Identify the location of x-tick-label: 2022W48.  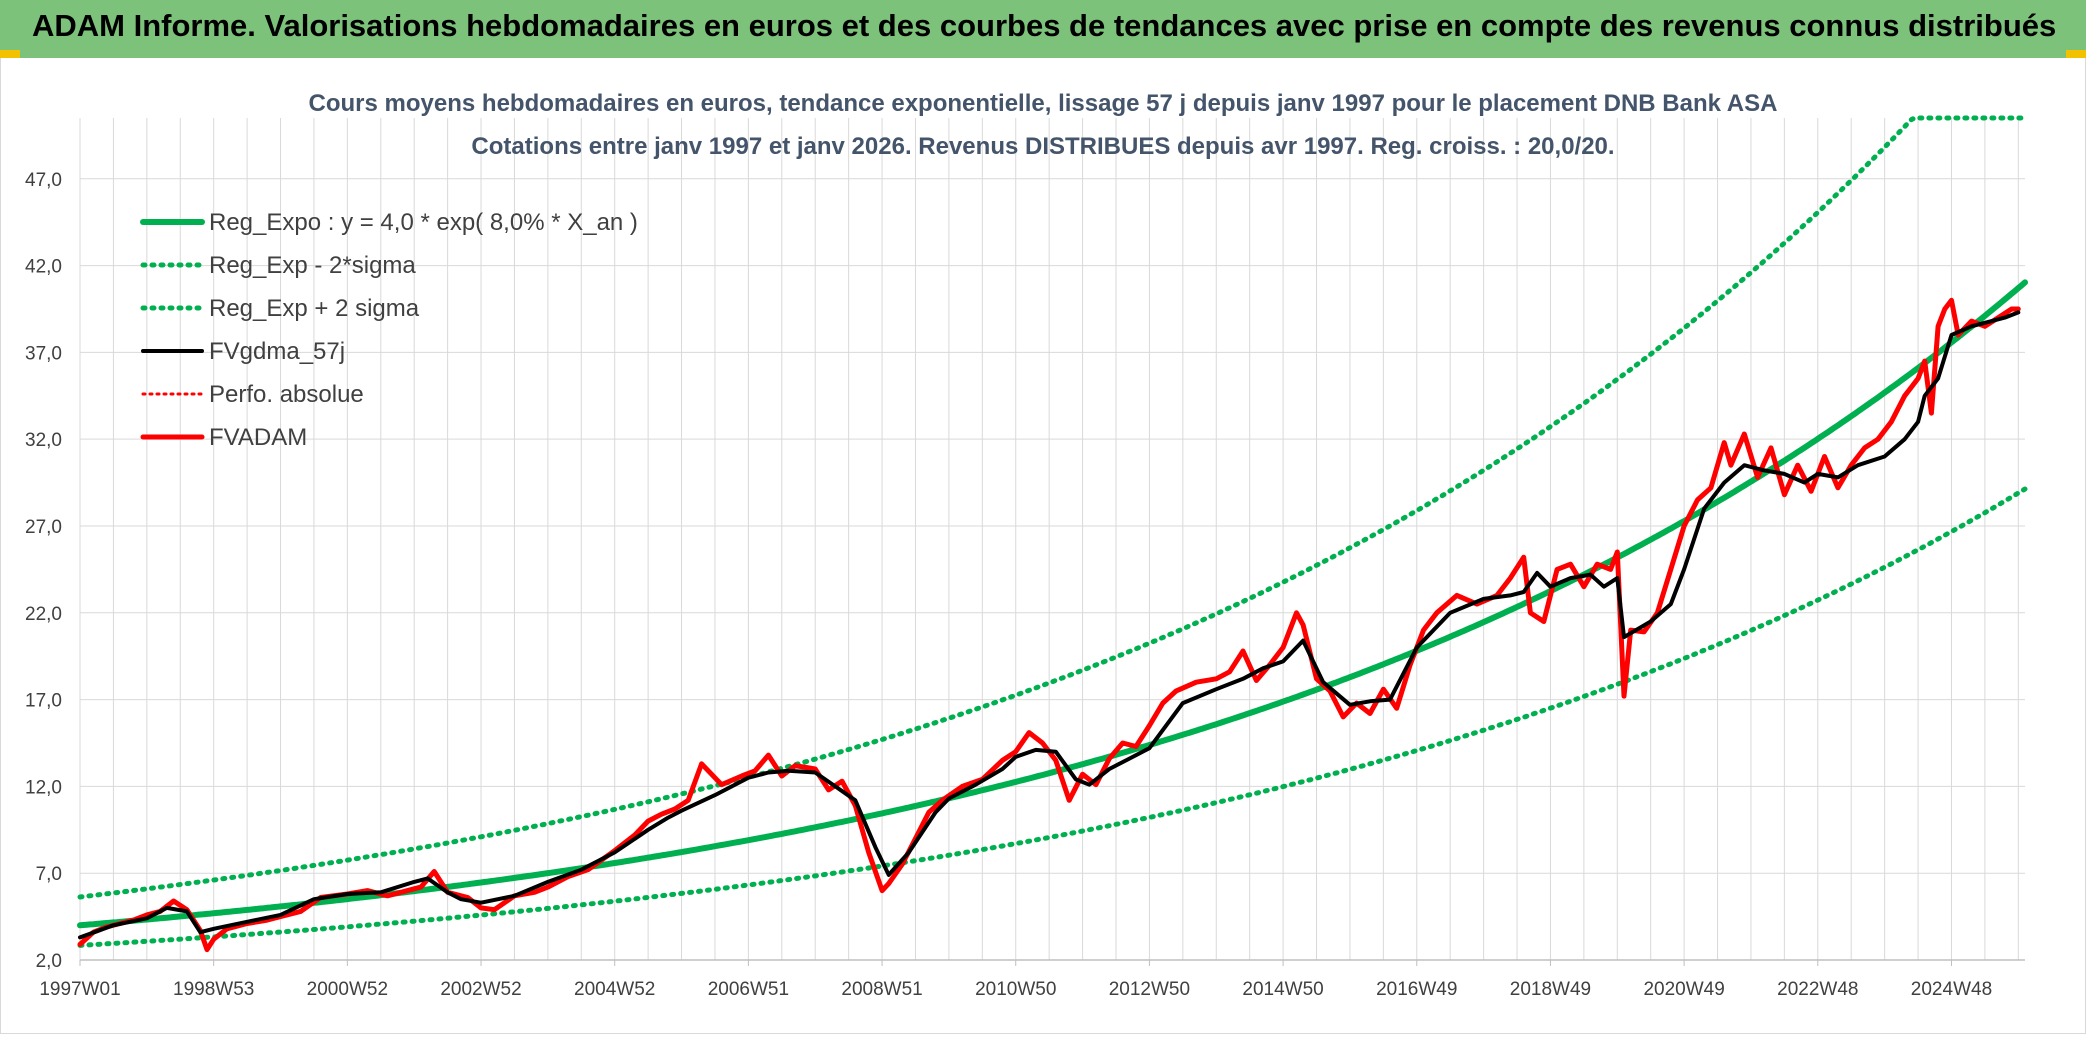
(1817, 989).